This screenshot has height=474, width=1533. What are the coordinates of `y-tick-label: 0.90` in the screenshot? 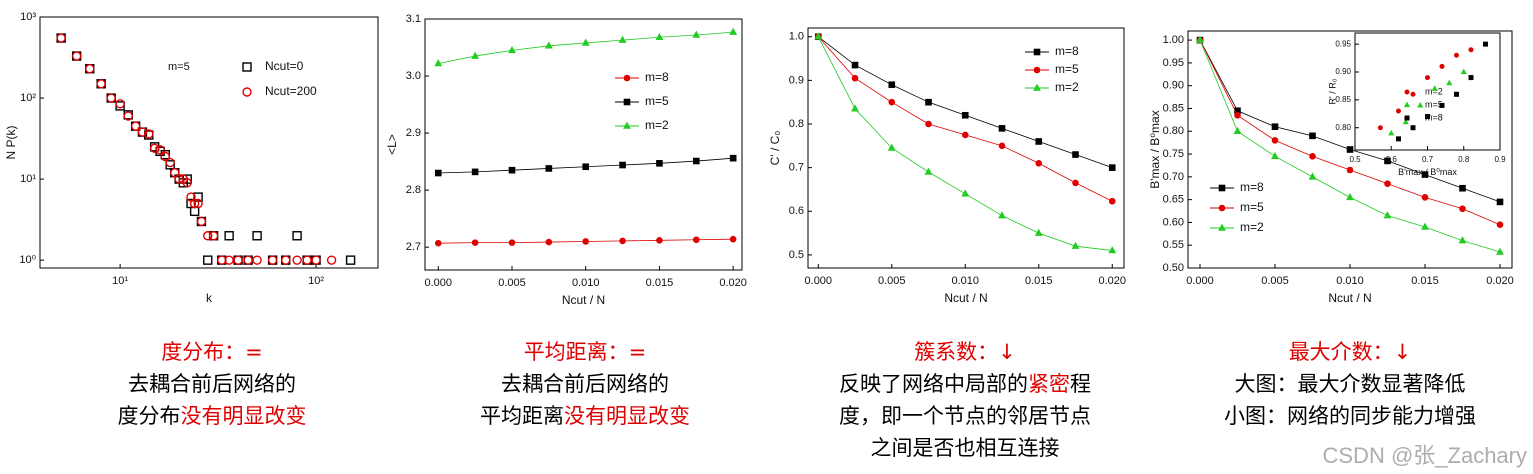 It's located at (1173, 86).